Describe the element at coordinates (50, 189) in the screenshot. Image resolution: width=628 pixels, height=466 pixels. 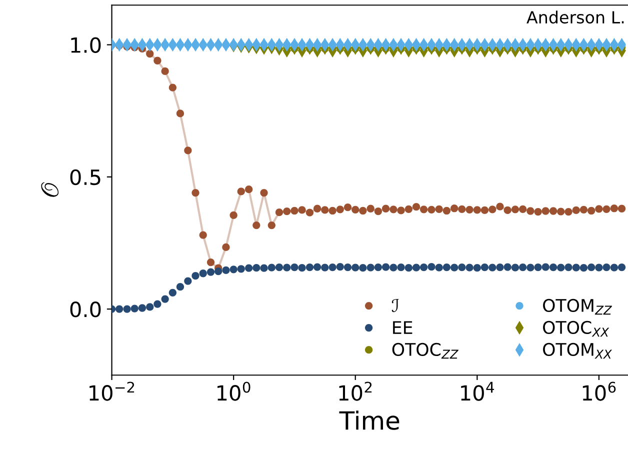
I see `y-axis-title: 𝒪` at that location.